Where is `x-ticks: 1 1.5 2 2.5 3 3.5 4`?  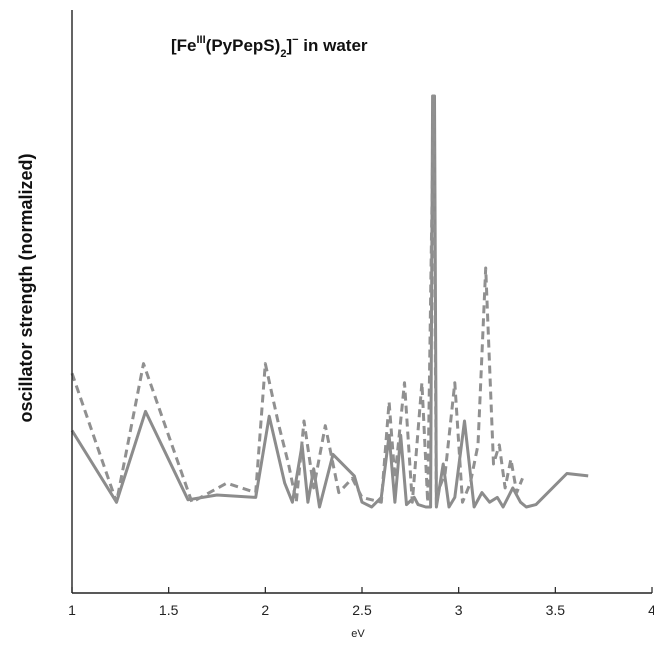
x-ticks: 1 1.5 2 2.5 3 3.5 4 is located at coordinates (361, 602).